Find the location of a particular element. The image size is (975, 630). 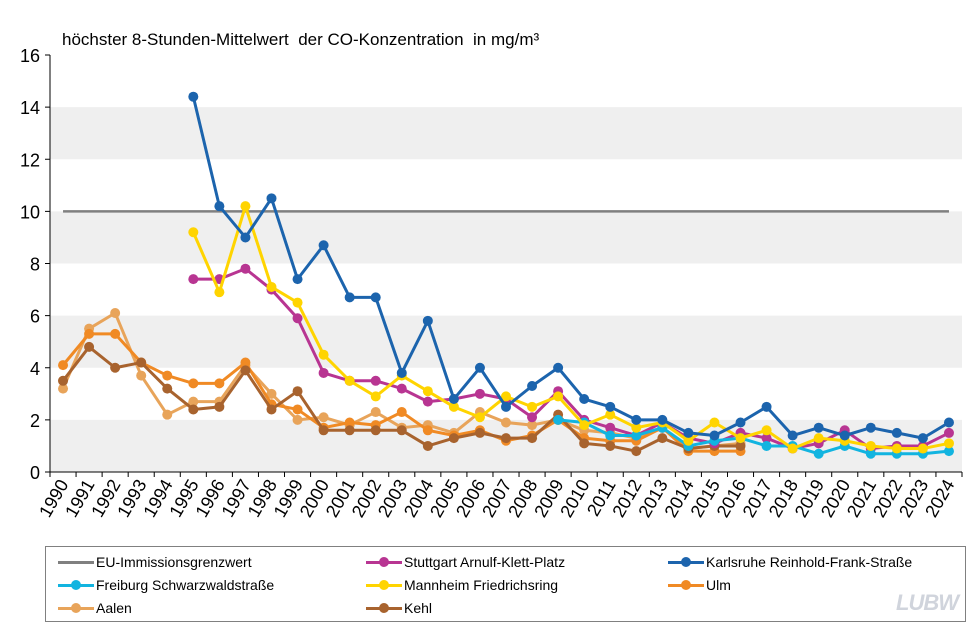

legend-item-aalen: Aalen is located at coordinates (94, 608).